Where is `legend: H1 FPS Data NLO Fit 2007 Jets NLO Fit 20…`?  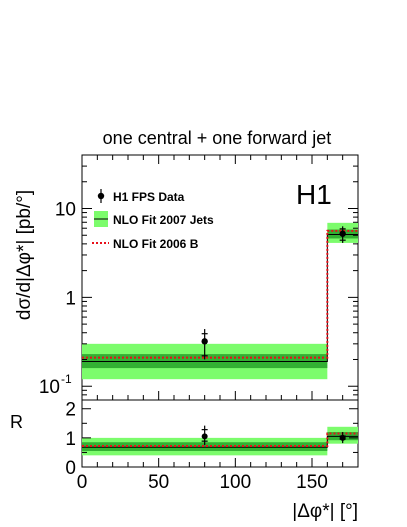 legend: H1 FPS Data NLO Fit 2007 Jets NLO Fit 20… is located at coordinates (153, 220).